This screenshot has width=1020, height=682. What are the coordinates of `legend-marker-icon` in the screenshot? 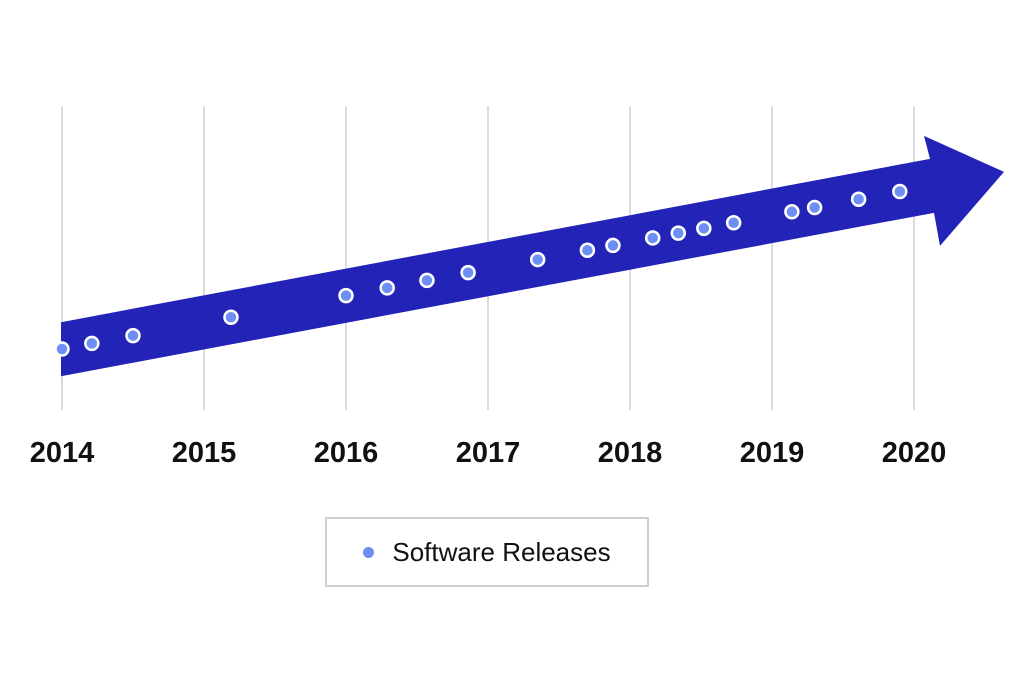 It's located at (369, 552).